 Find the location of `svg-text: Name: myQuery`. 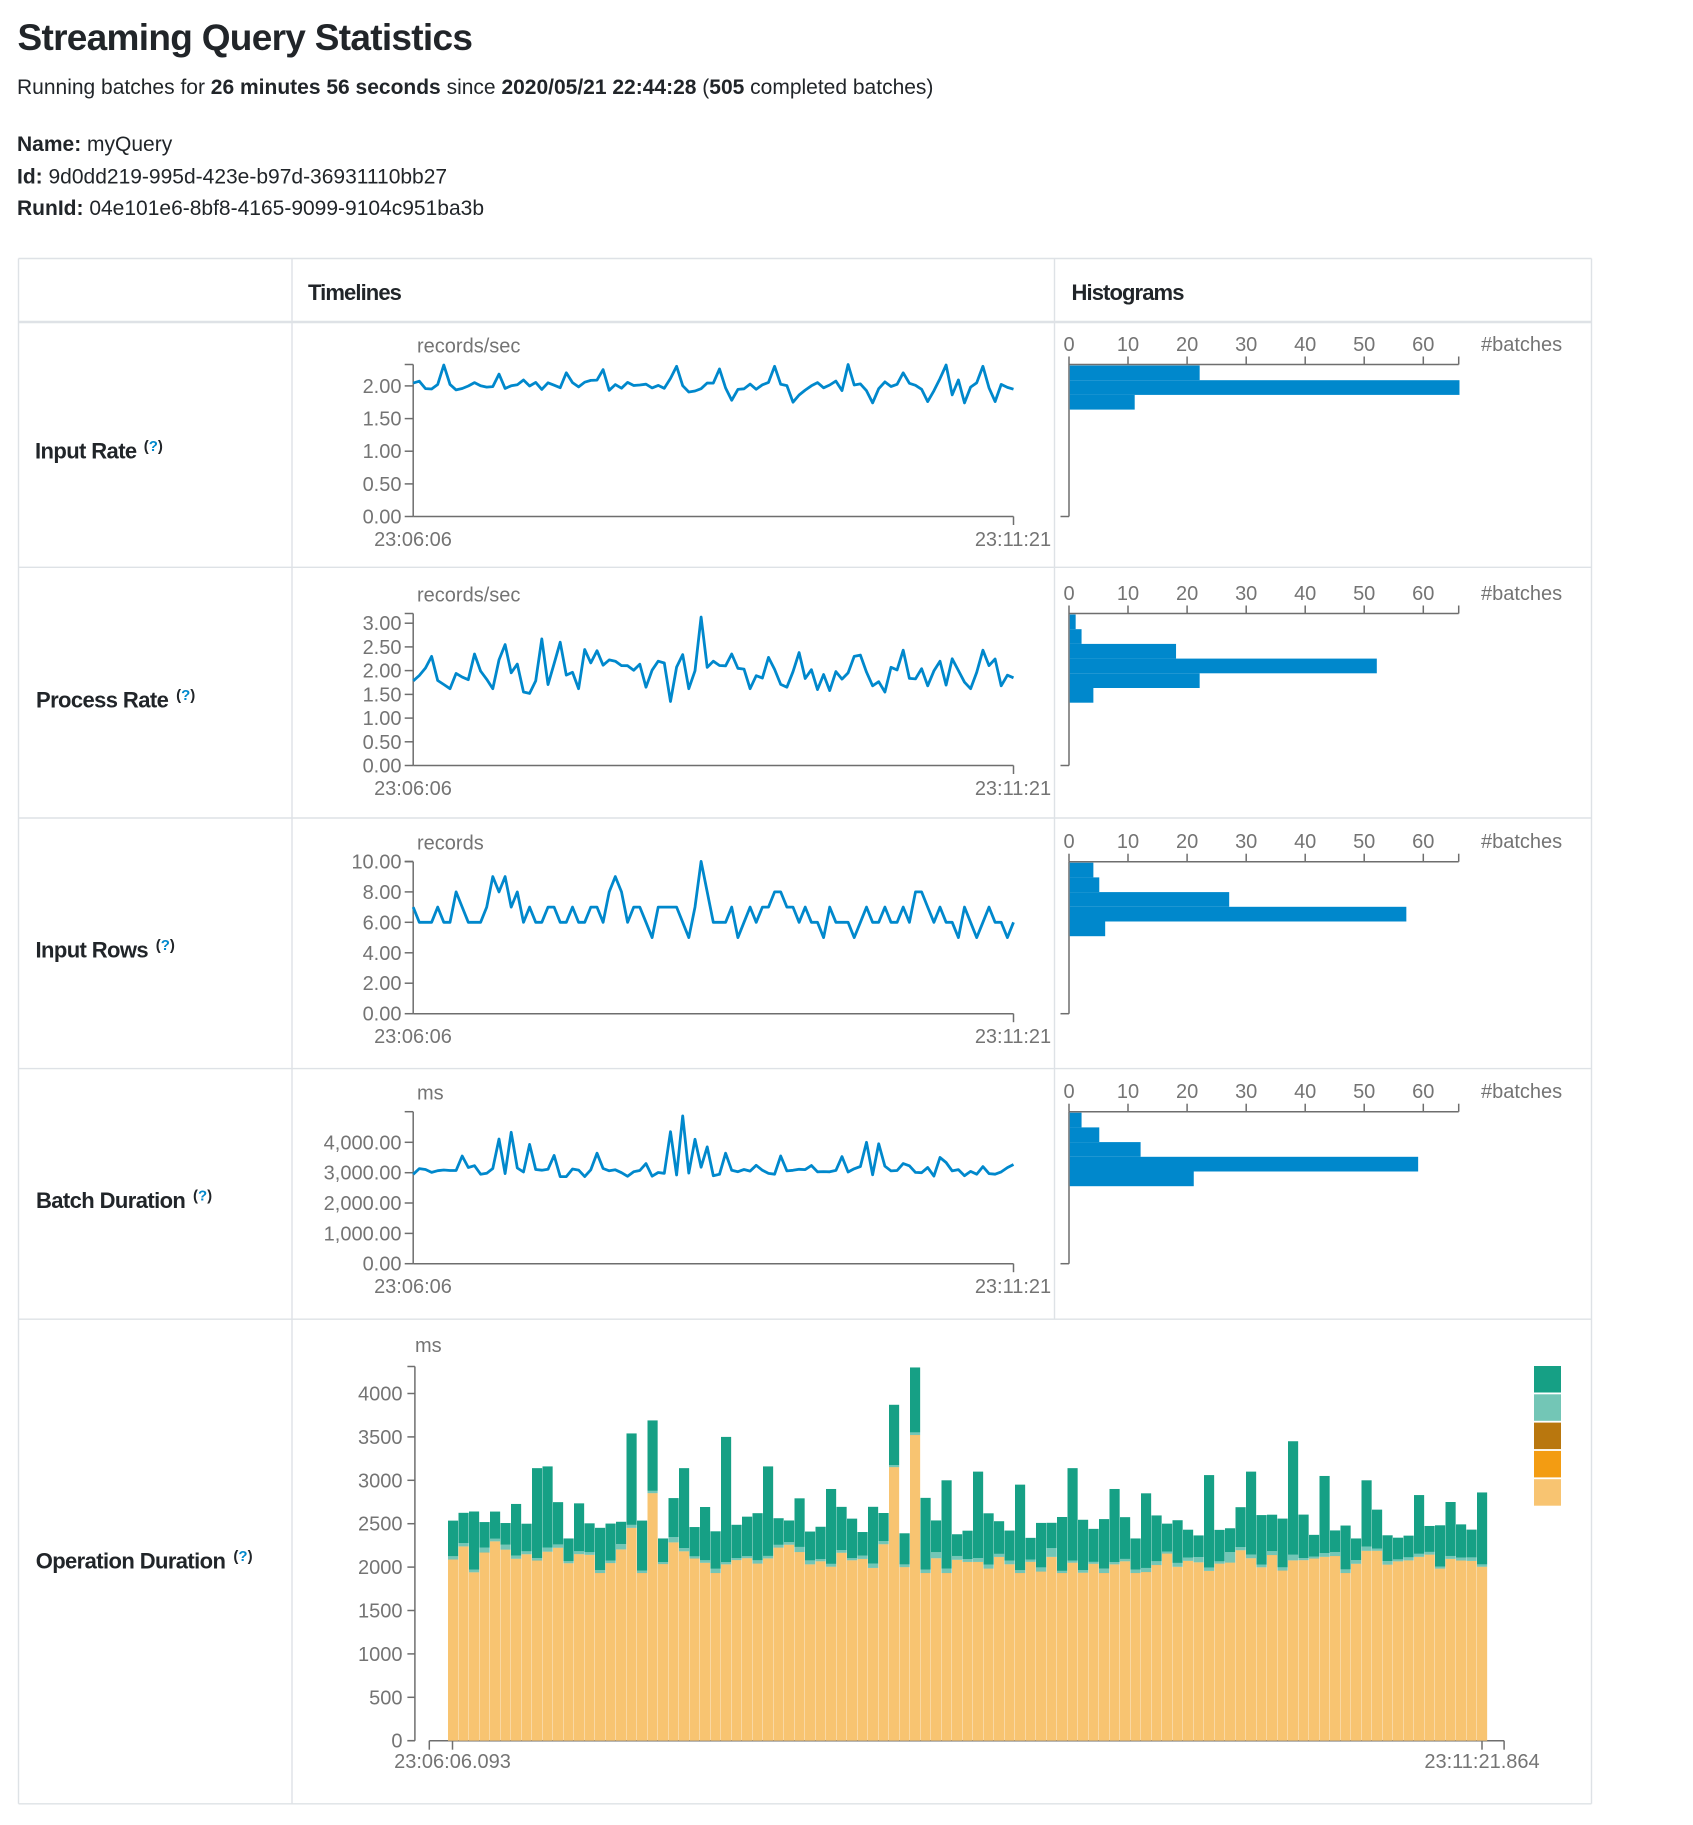

svg-text: Name: myQuery is located at coordinates (95, 144).